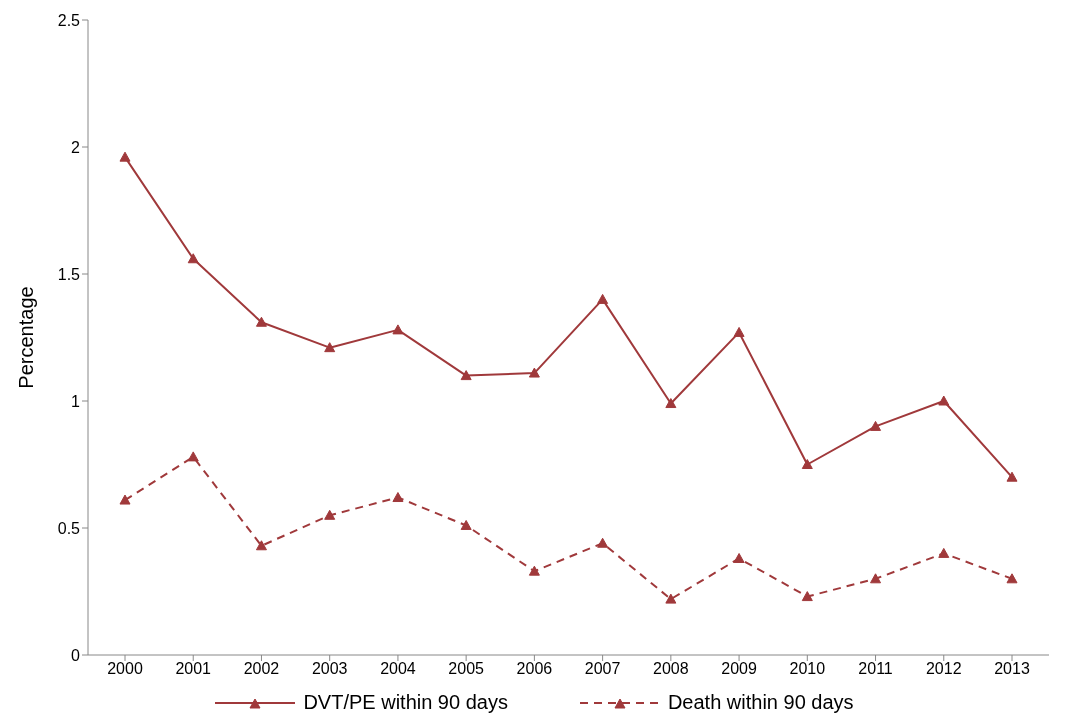 This screenshot has width=1067, height=727. What do you see at coordinates (943, 669) in the screenshot?
I see `x-tick-label: 2012` at bounding box center [943, 669].